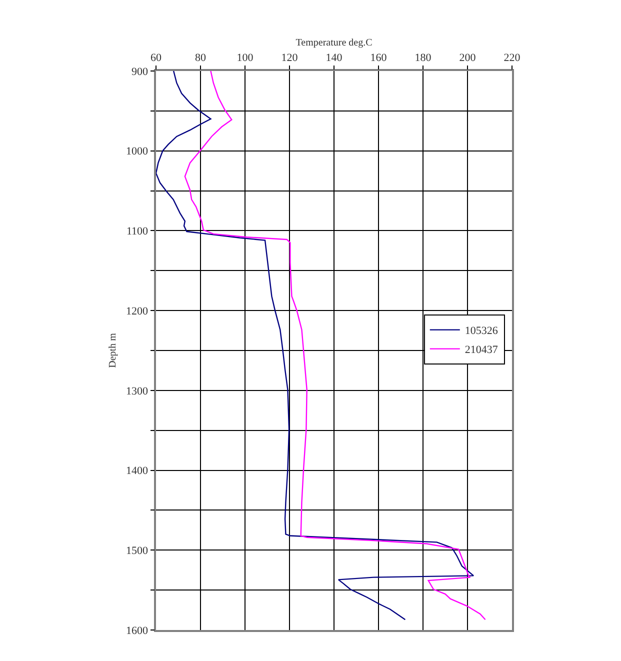 The image size is (621, 661). What do you see at coordinates (137, 311) in the screenshot?
I see `y-tick-label: 1200` at bounding box center [137, 311].